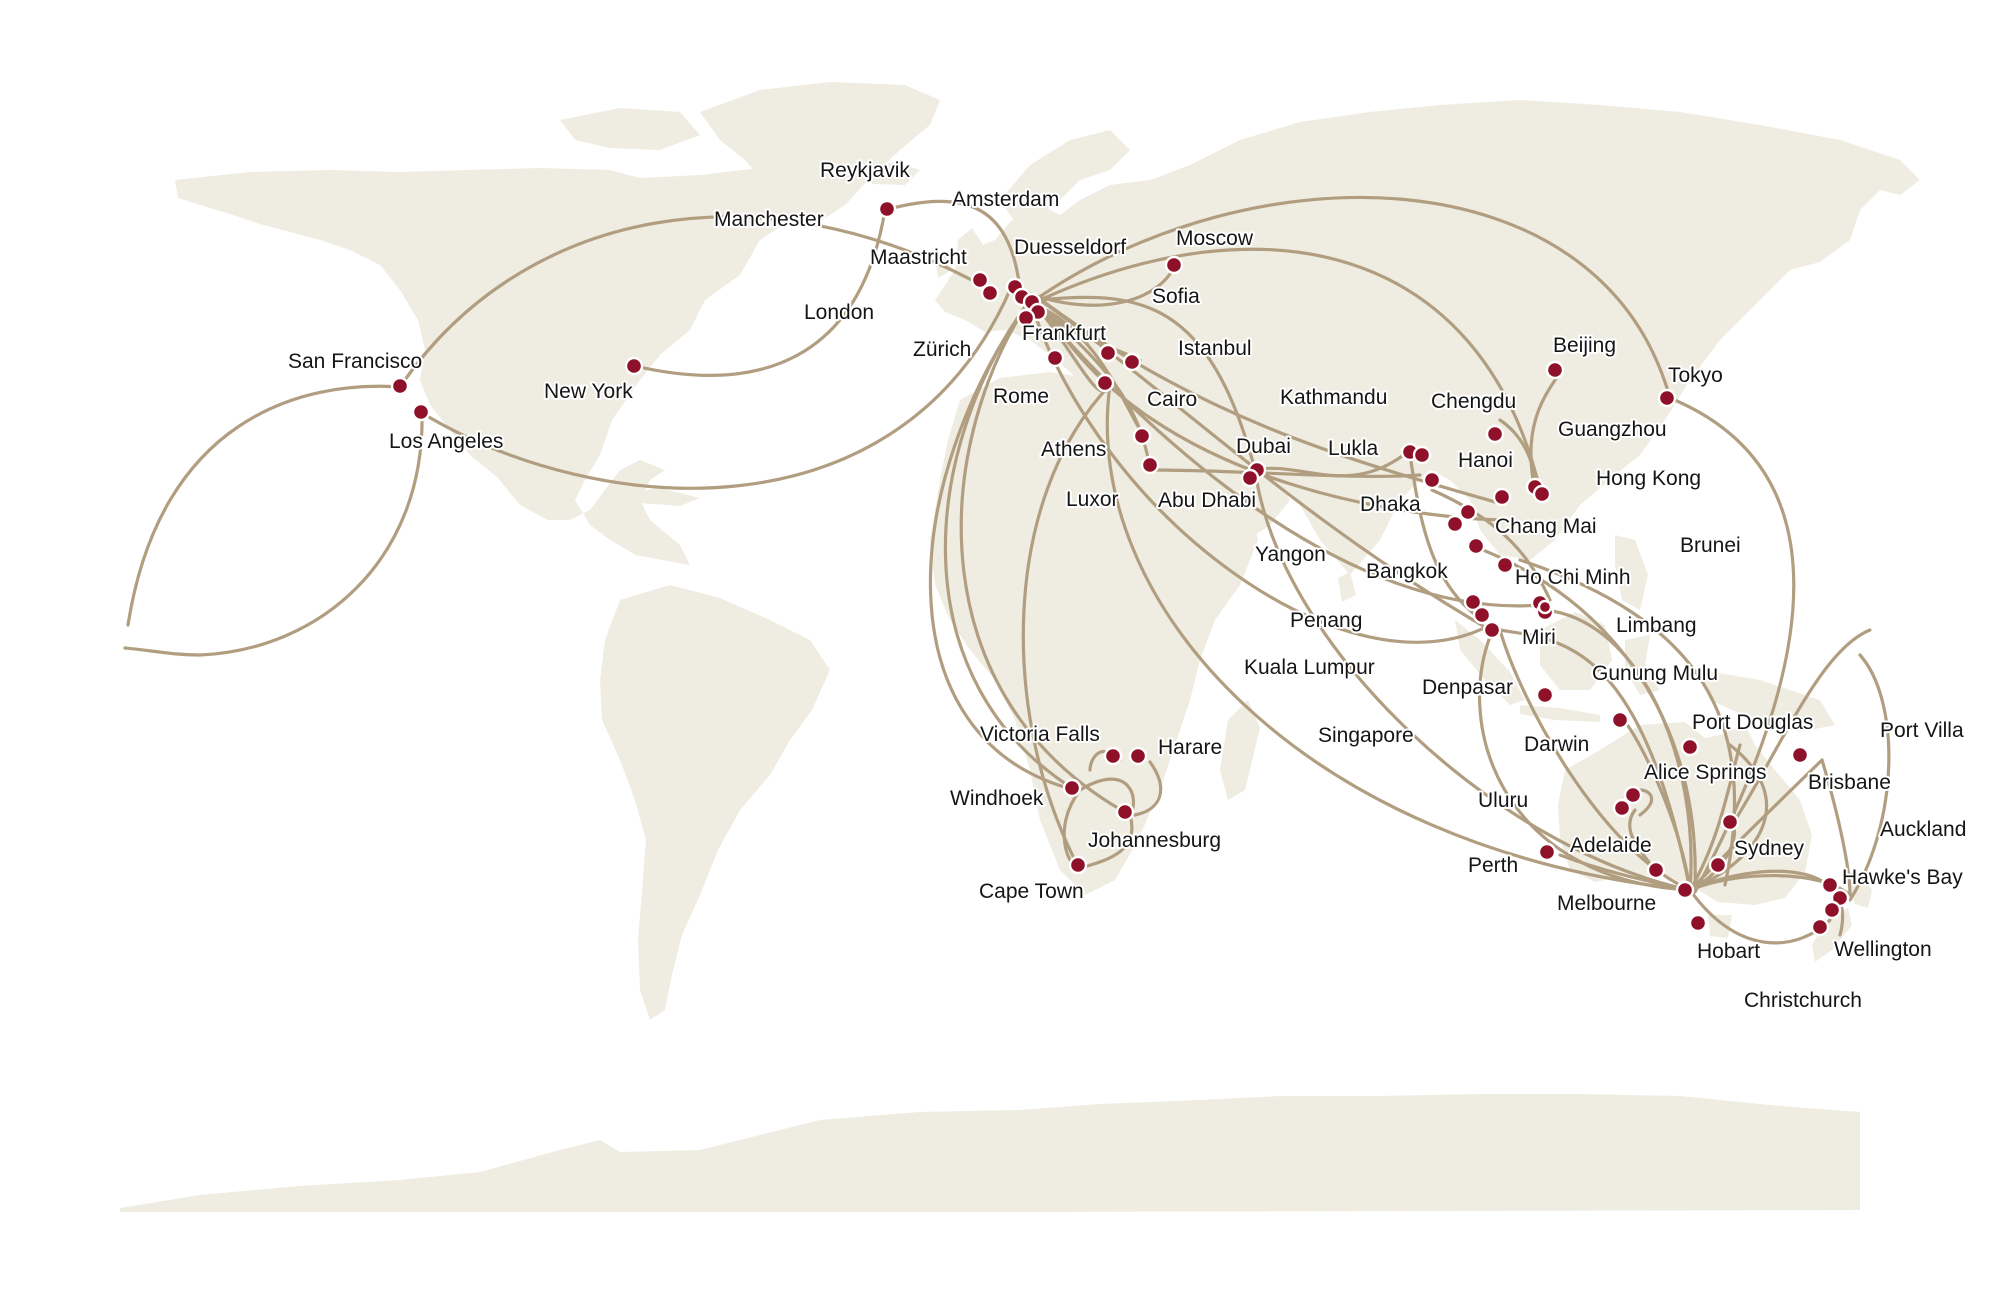  What do you see at coordinates (446, 441) in the screenshot?
I see `city-label-los-angeles: Los Angeles` at bounding box center [446, 441].